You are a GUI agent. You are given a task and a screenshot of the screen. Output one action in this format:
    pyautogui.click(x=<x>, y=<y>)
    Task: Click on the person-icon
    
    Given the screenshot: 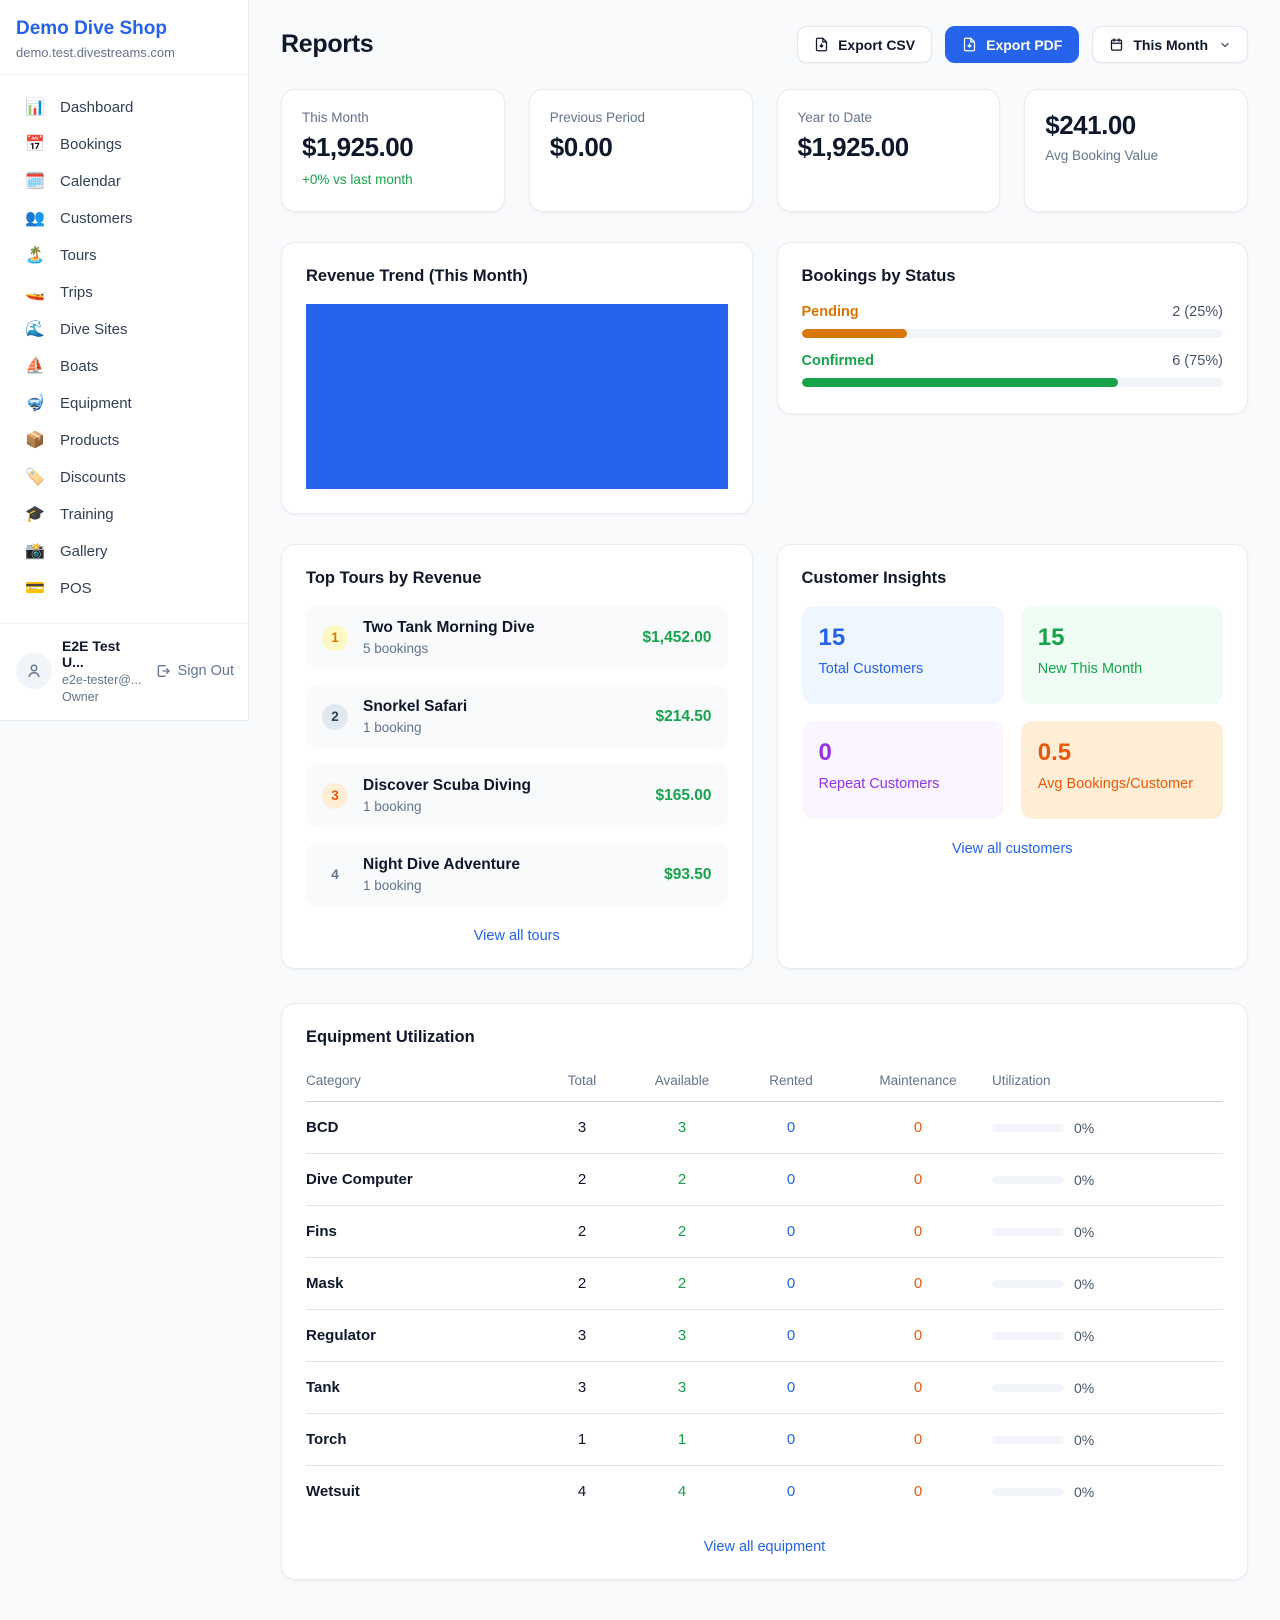 What is the action you would take?
    pyautogui.click(x=34, y=670)
    